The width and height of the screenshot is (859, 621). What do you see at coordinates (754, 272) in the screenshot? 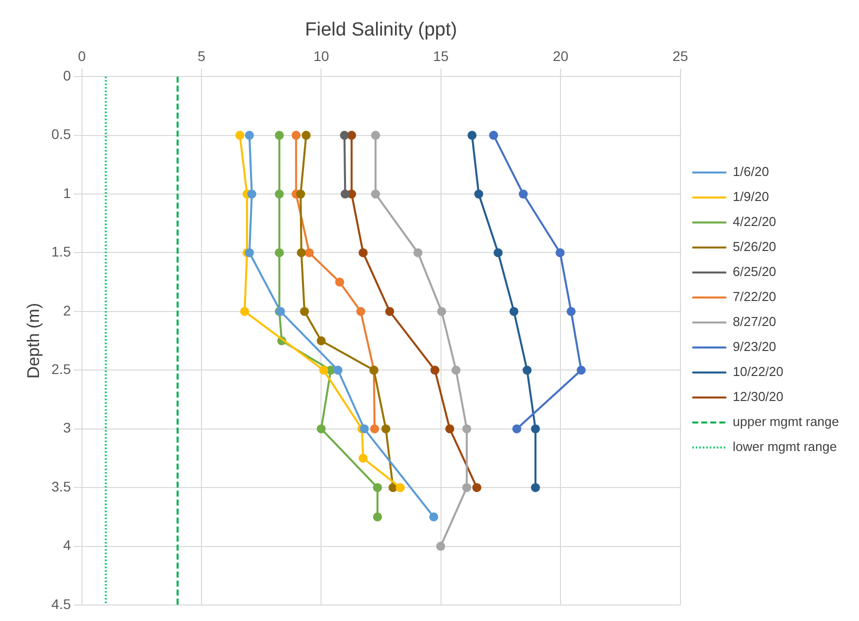
I see `legend-label: 6/25/20` at bounding box center [754, 272].